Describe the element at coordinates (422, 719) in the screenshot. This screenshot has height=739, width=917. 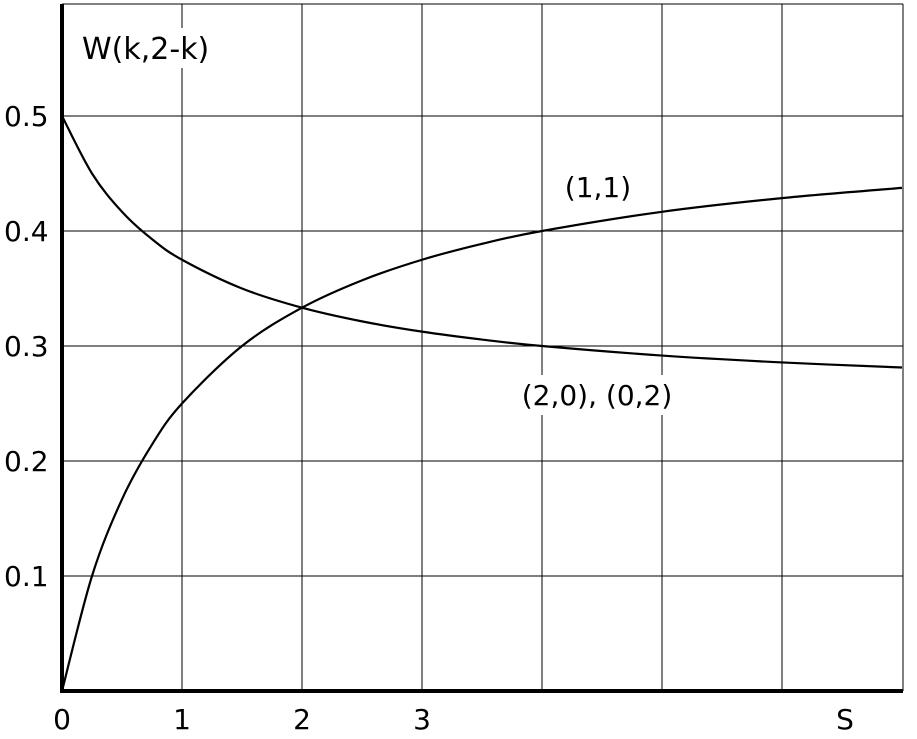
I see `x-tick-label: 3` at that location.